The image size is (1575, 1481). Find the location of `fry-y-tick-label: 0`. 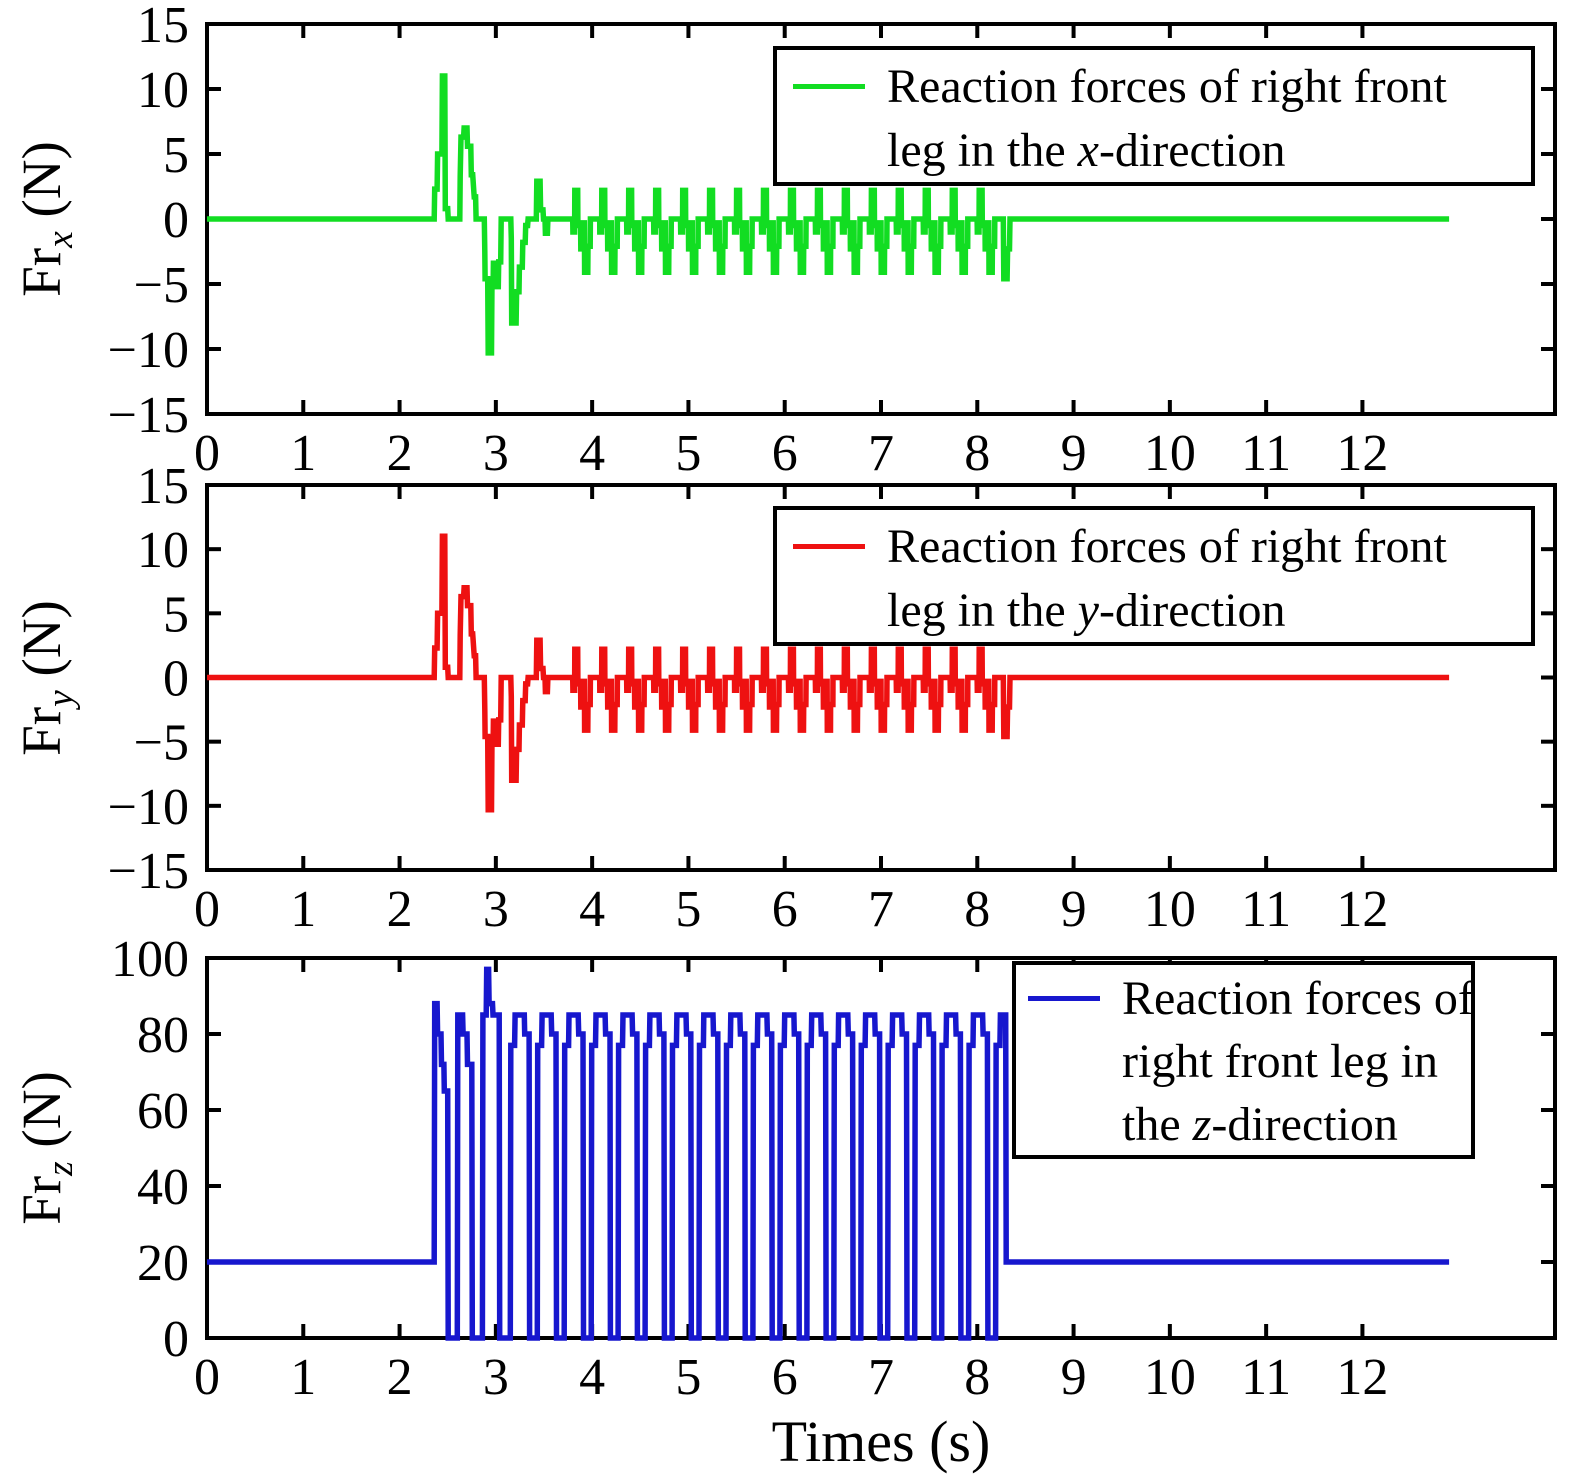

fry-y-tick-label: 0 is located at coordinates (176, 679).